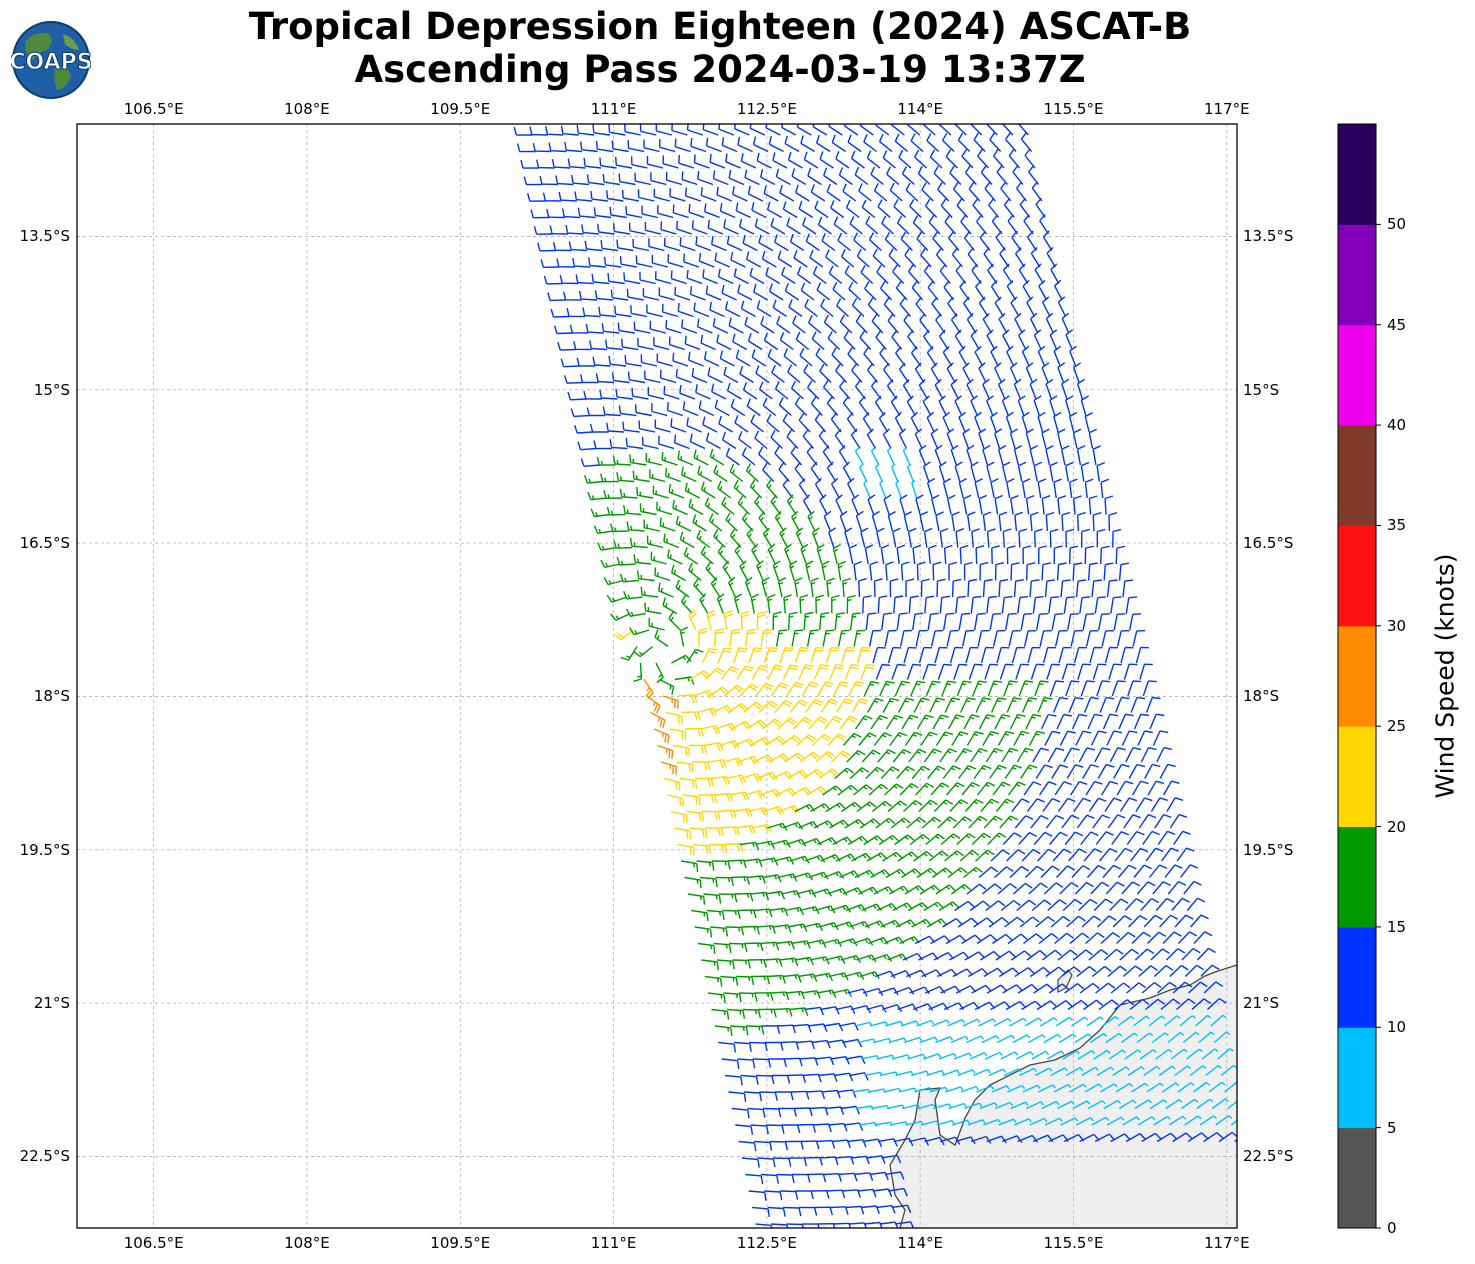 The image size is (1475, 1264). I want to click on coaps-globe-logo-icon: COAPS, so click(51, 60).